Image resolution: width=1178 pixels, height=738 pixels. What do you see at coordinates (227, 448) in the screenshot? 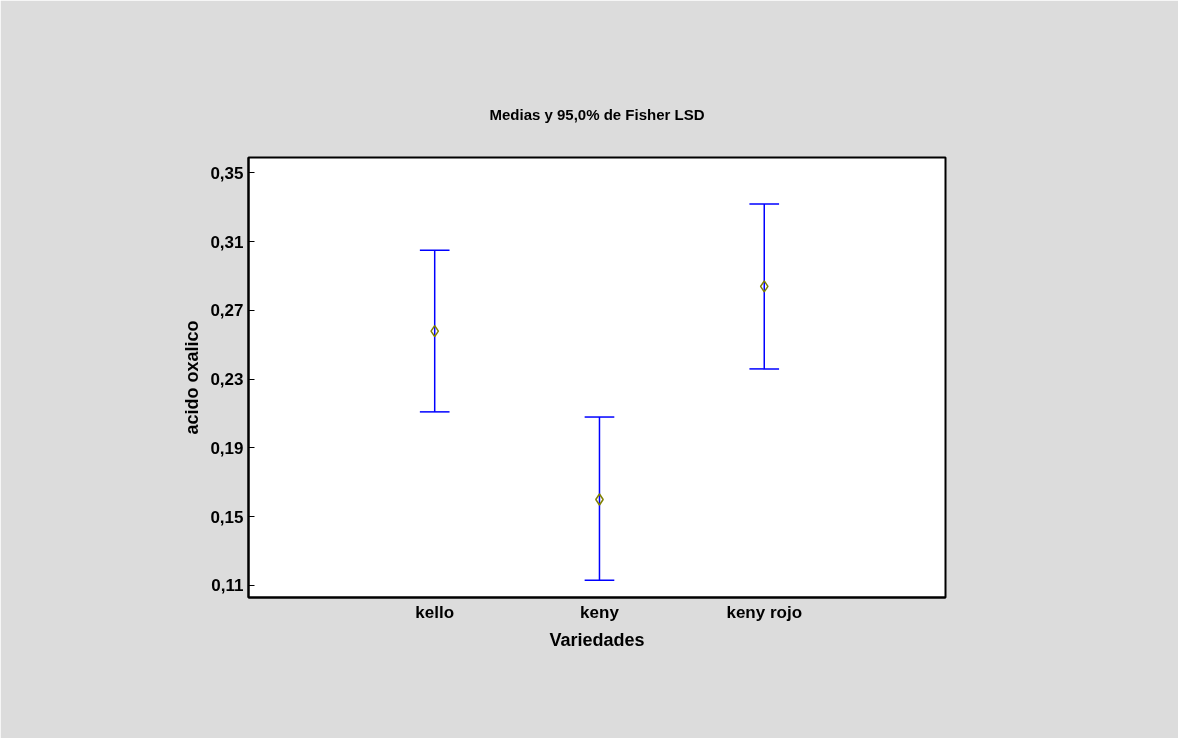
I see `y-tick-label: 0,19` at bounding box center [227, 448].